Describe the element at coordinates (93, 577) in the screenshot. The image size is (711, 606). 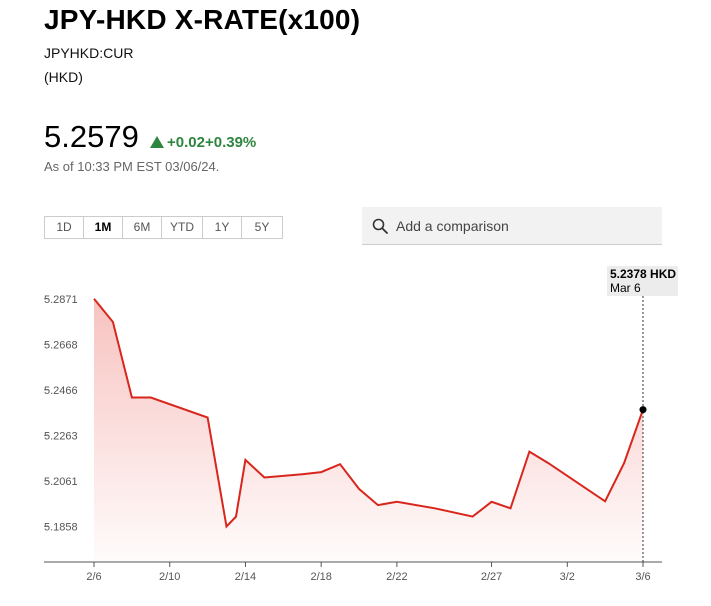
I see `x-tick-label: 2/6` at that location.